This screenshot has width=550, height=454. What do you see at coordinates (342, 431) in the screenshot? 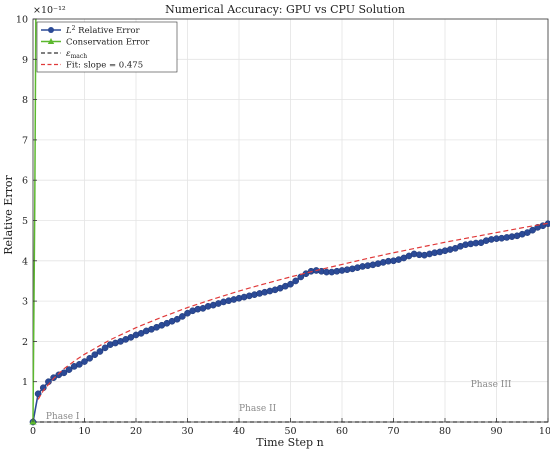
I see `x-tick-label: 60` at bounding box center [342, 431].